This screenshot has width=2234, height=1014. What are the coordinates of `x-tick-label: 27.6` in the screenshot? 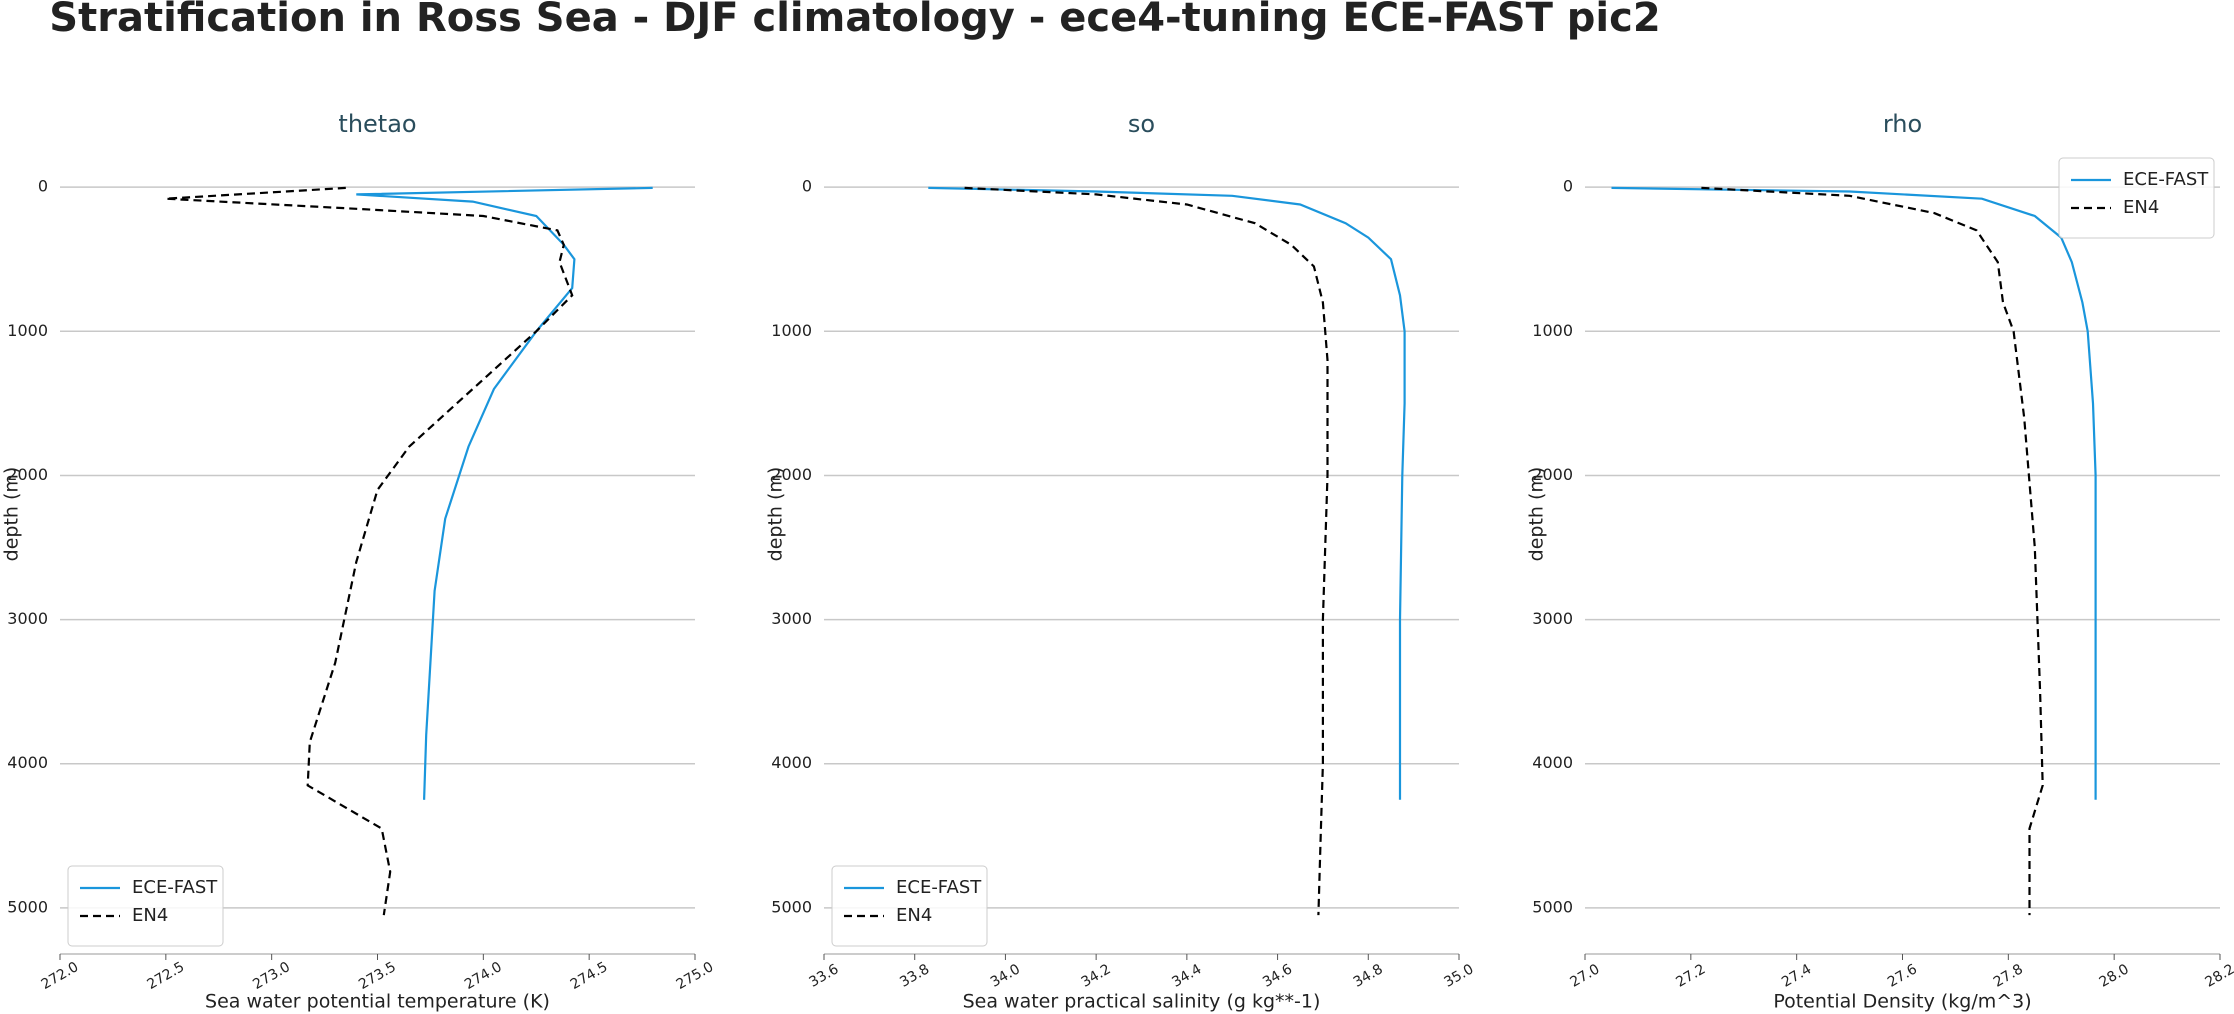 It's located at (1902, 975).